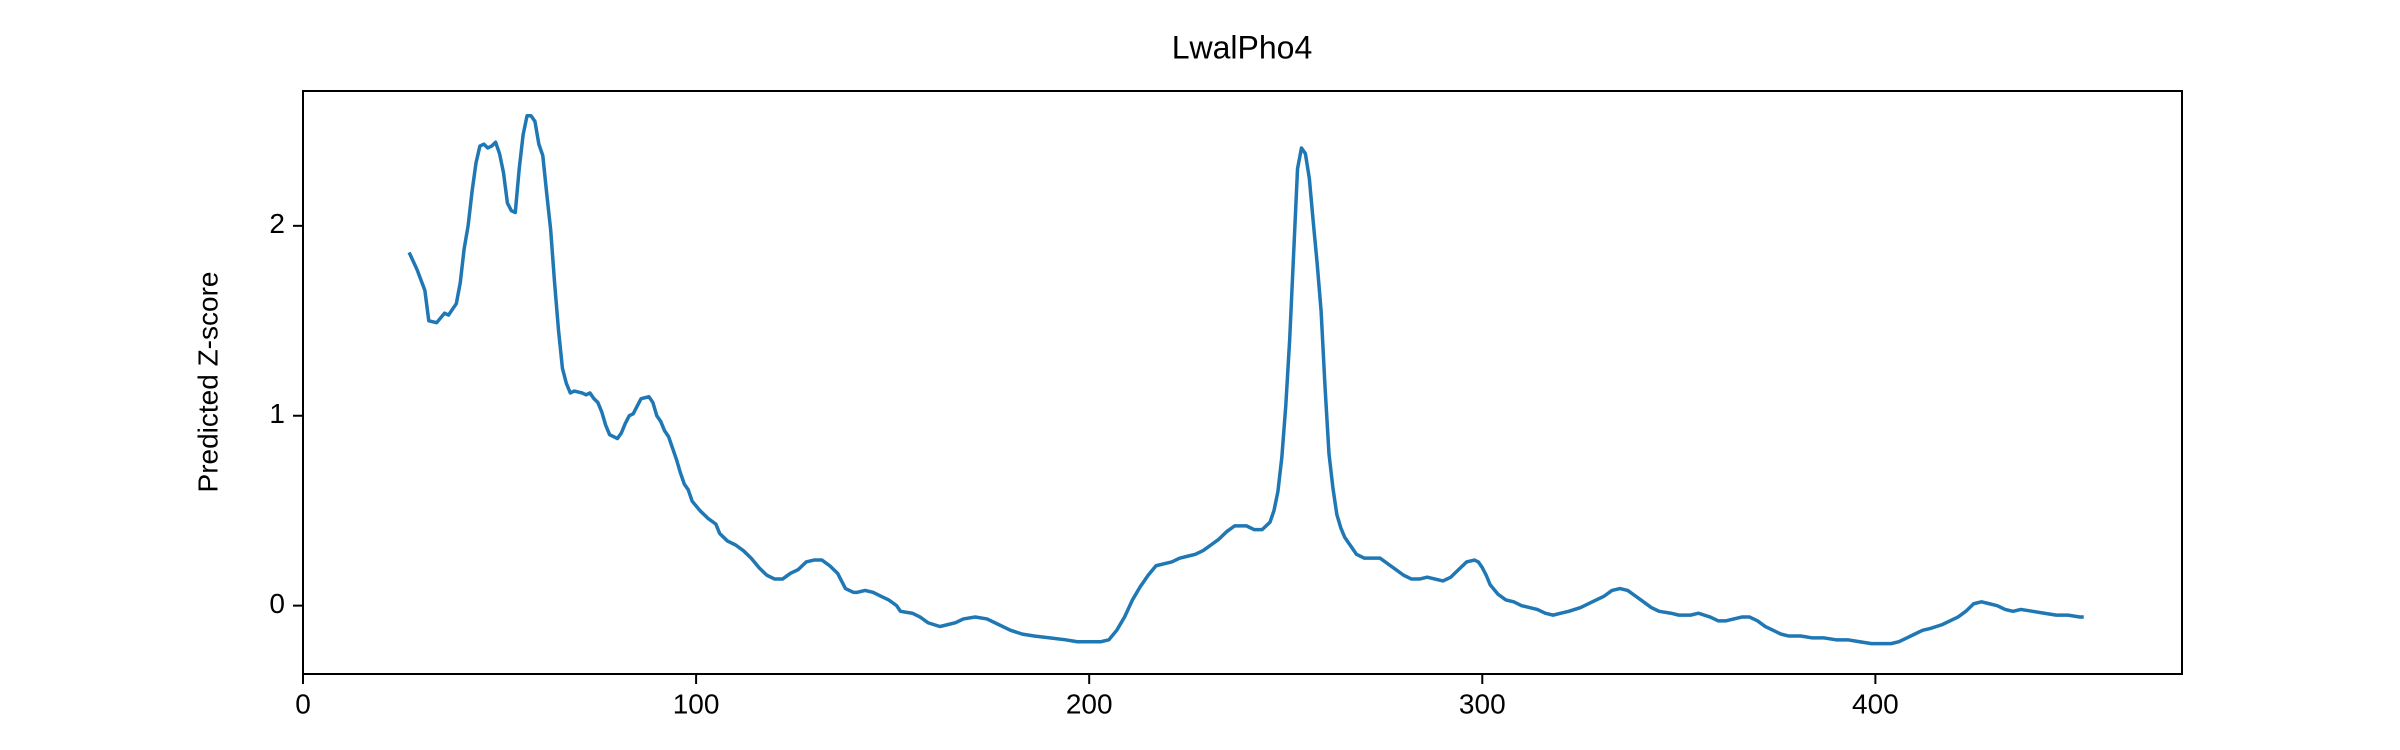 This screenshot has height=750, width=2400. Describe the element at coordinates (277, 413) in the screenshot. I see `y-tick-label: 1` at that location.